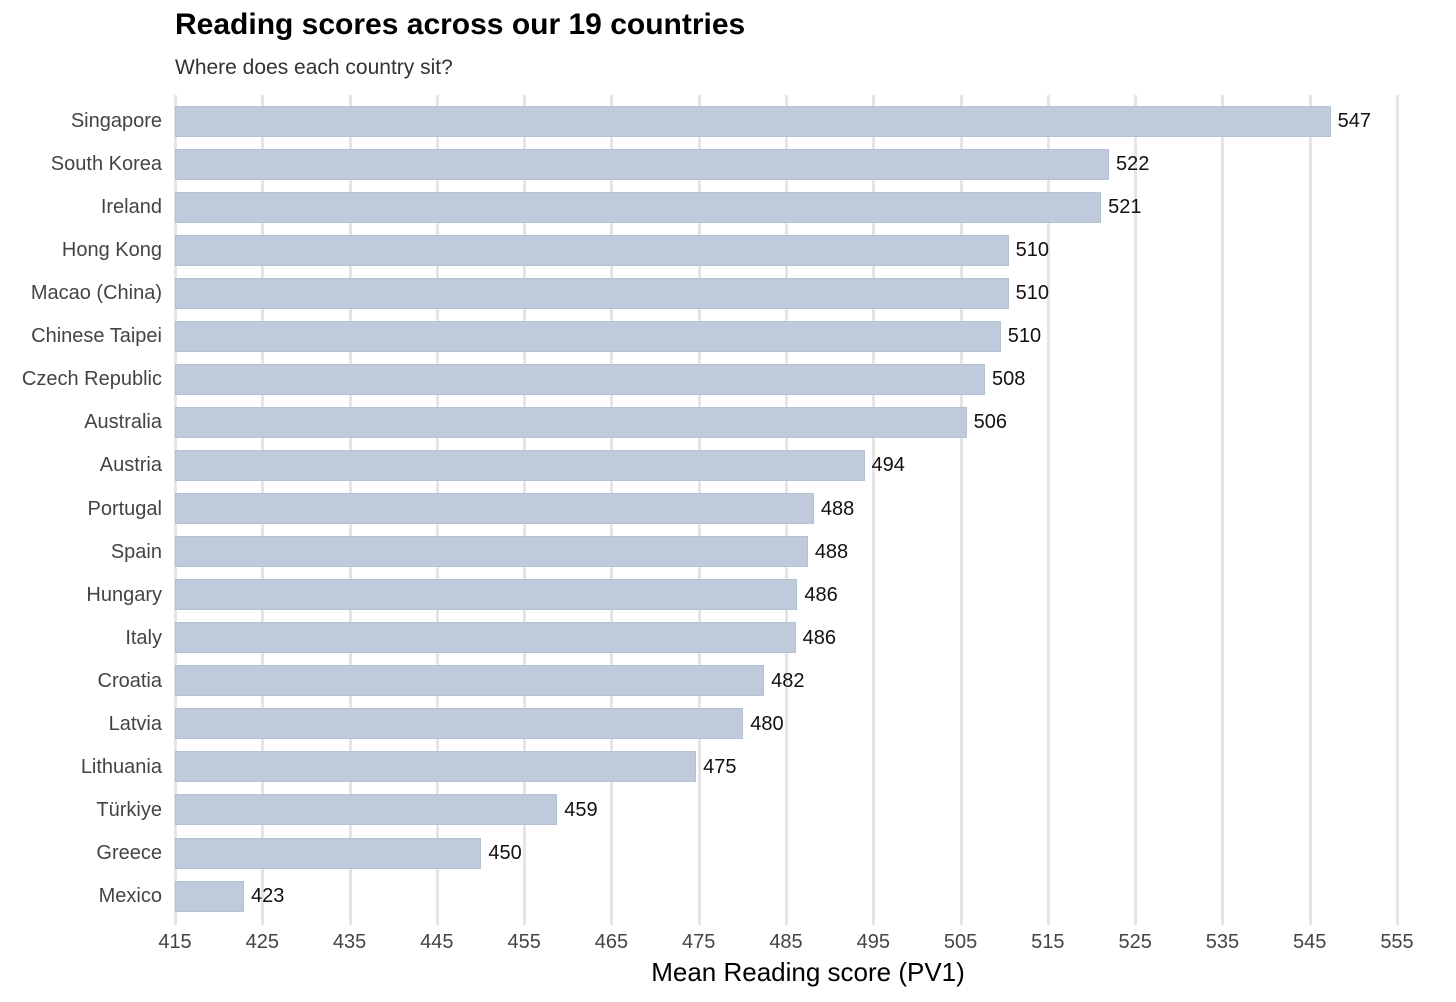  I want to click on x-tick-label: 505, so click(960, 942).